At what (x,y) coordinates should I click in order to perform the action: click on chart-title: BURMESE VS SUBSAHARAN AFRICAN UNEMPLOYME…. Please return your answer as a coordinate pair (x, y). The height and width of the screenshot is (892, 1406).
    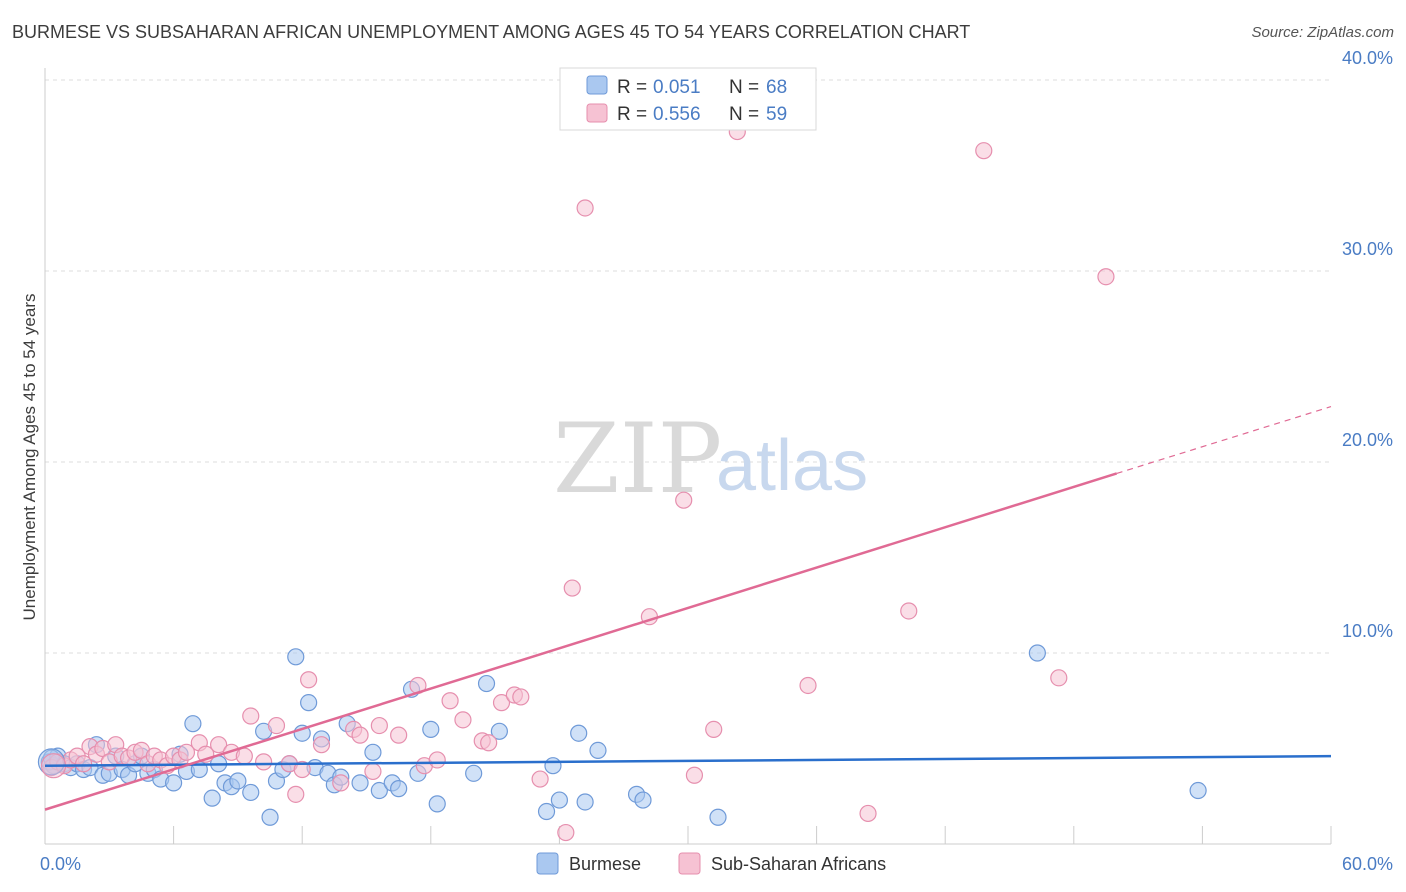
    Looking at the image, I should click on (491, 32).